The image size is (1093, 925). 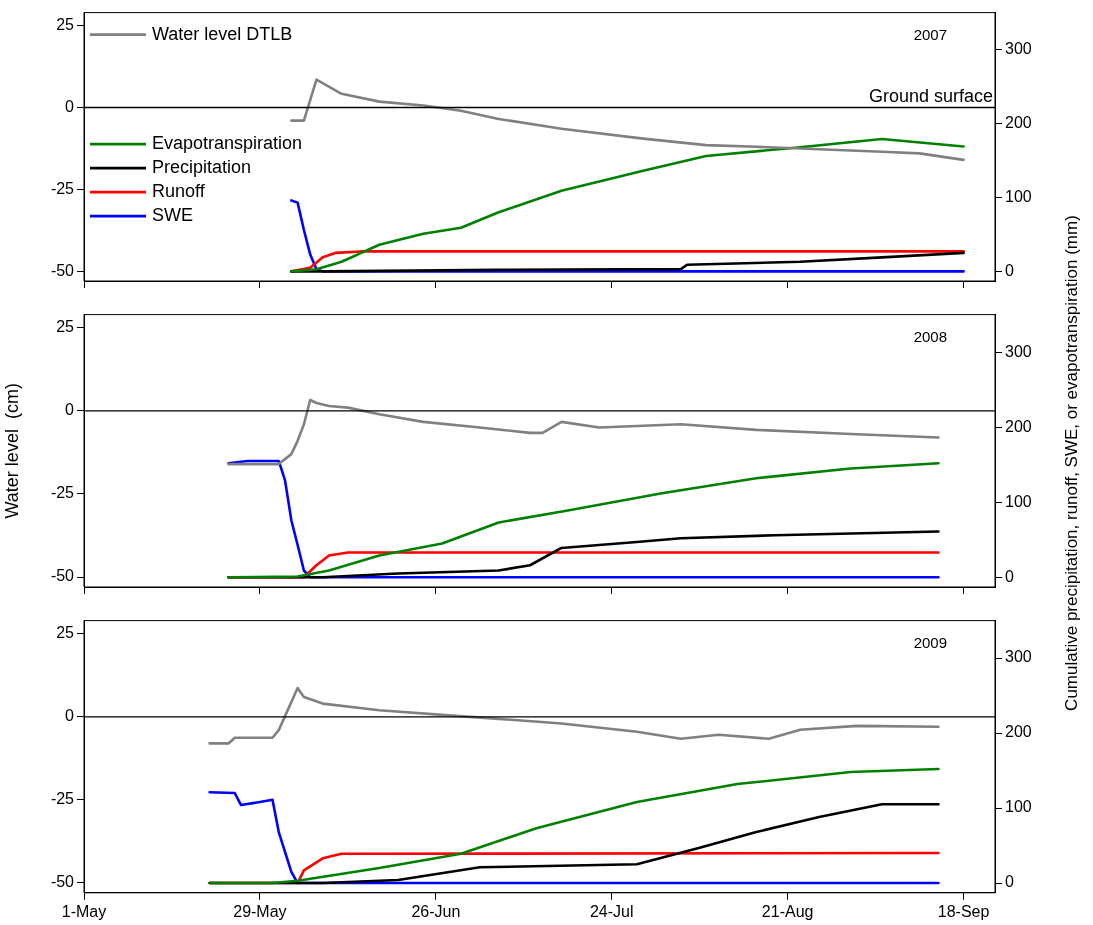 I want to click on legend-label: Evapotranspiration, so click(x=227, y=143).